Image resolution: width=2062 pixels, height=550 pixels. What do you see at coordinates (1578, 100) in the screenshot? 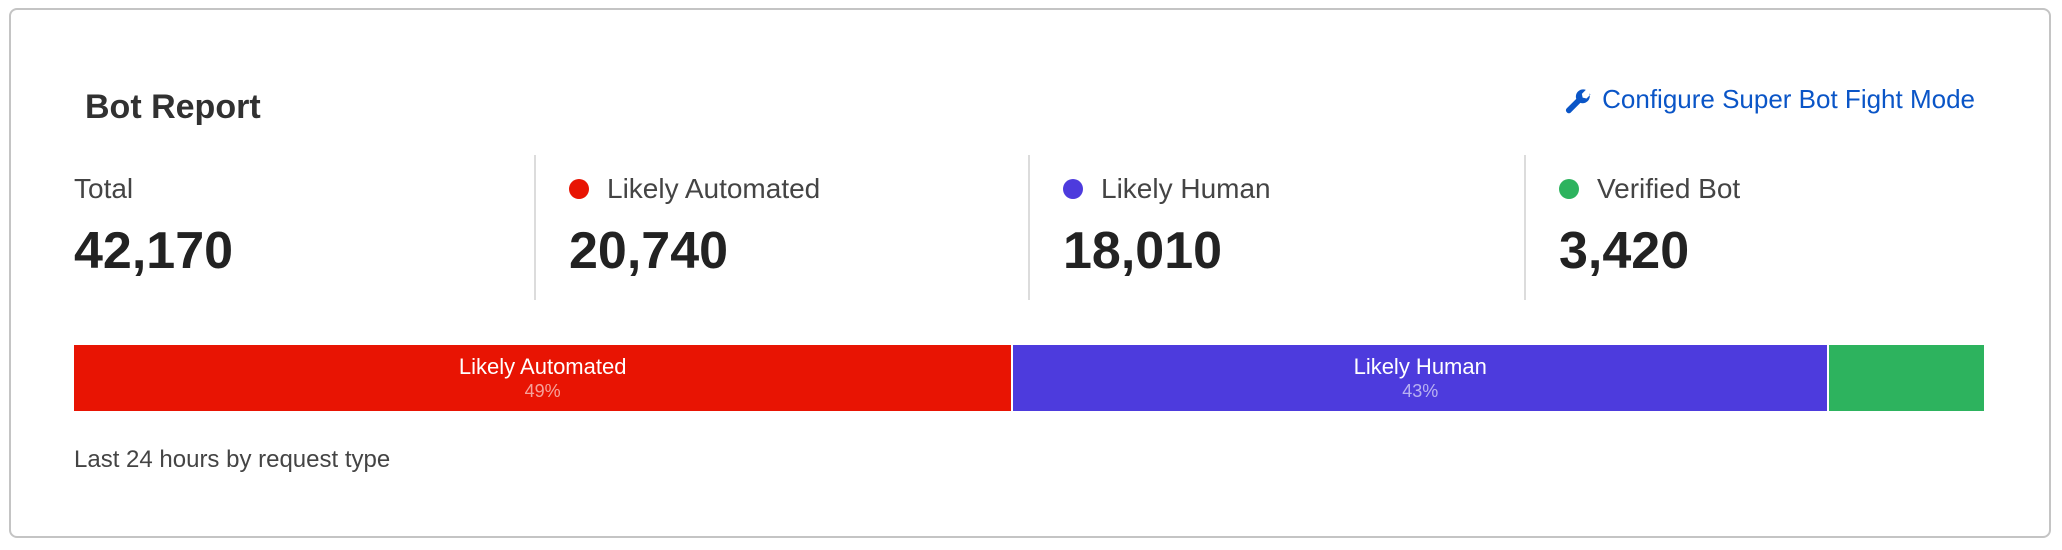
I see `wrench-icon` at bounding box center [1578, 100].